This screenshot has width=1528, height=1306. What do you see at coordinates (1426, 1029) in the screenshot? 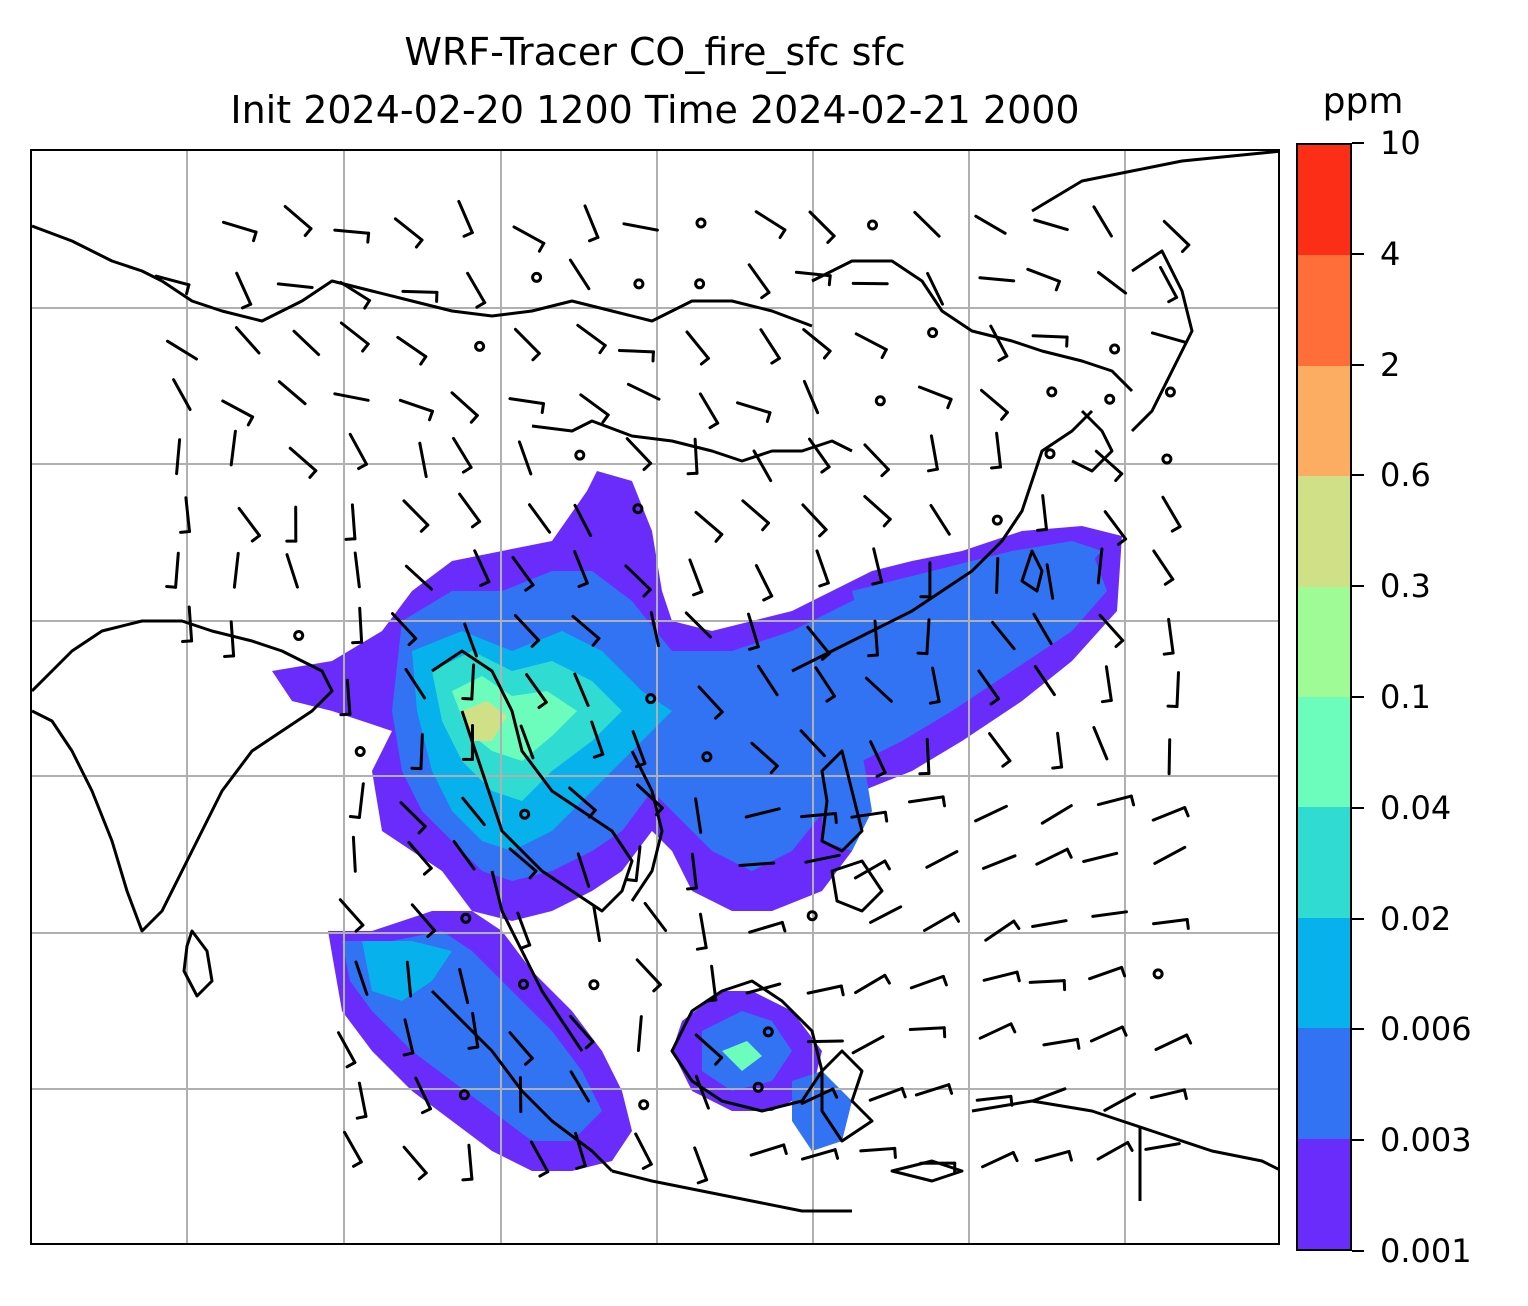
I see `colorbar-tick-label: 0.006` at bounding box center [1426, 1029].